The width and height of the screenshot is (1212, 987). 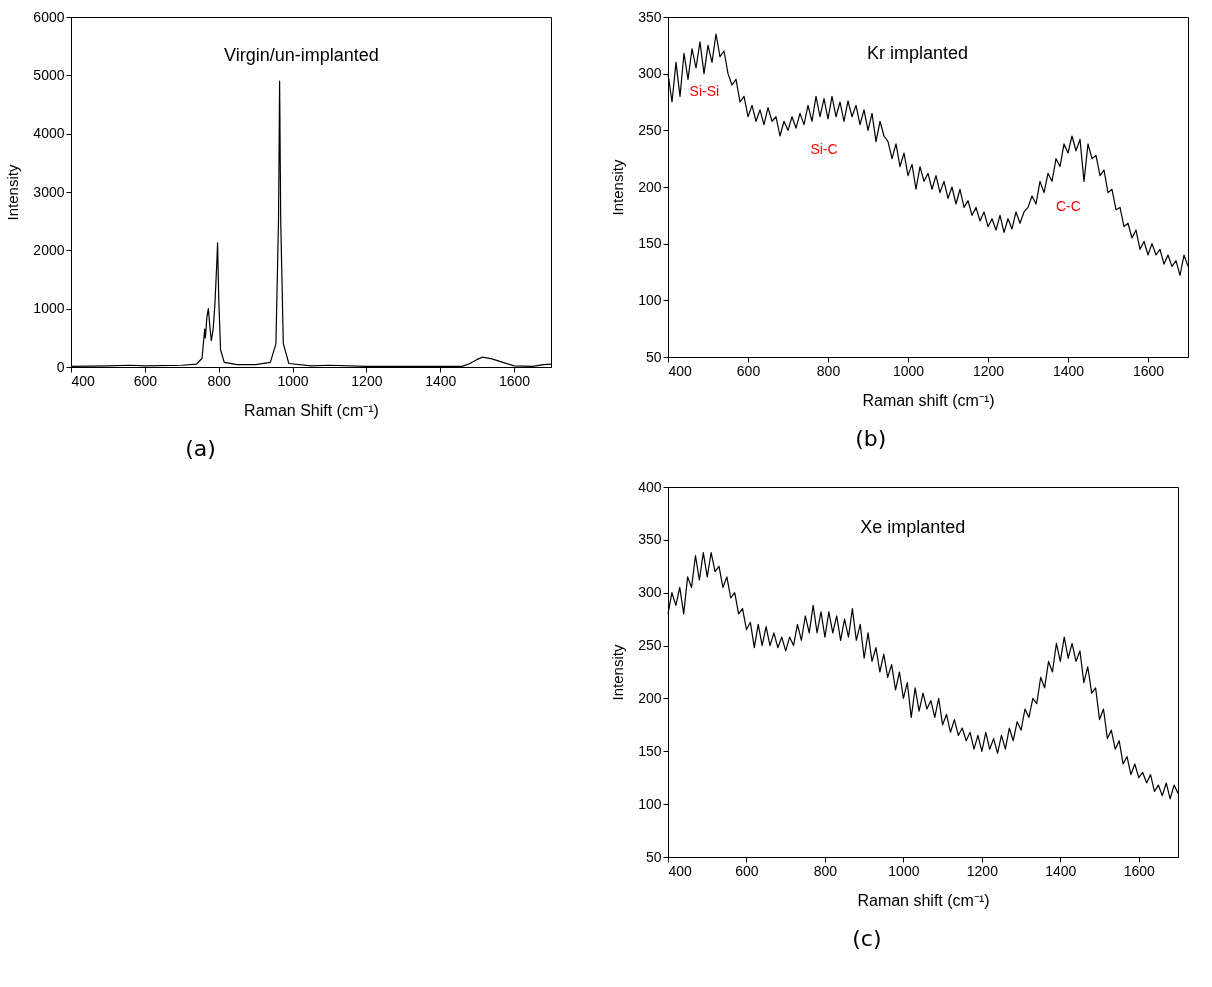 What do you see at coordinates (913, 526) in the screenshot?
I see `text: Xe implanted` at bounding box center [913, 526].